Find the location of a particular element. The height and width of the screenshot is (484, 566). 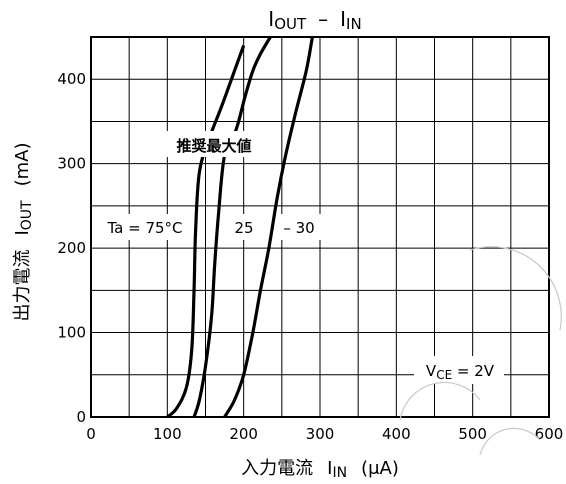

condition-sub: CE is located at coordinates (444, 375).